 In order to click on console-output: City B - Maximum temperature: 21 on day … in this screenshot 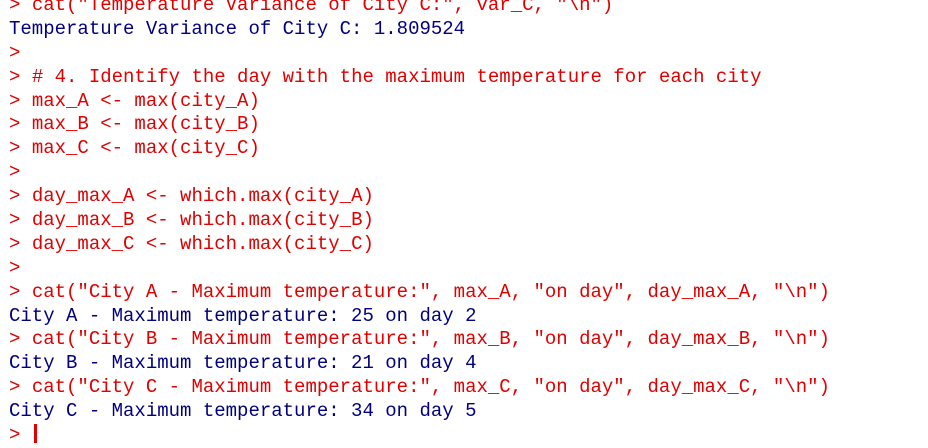, I will do `click(243, 363)`.